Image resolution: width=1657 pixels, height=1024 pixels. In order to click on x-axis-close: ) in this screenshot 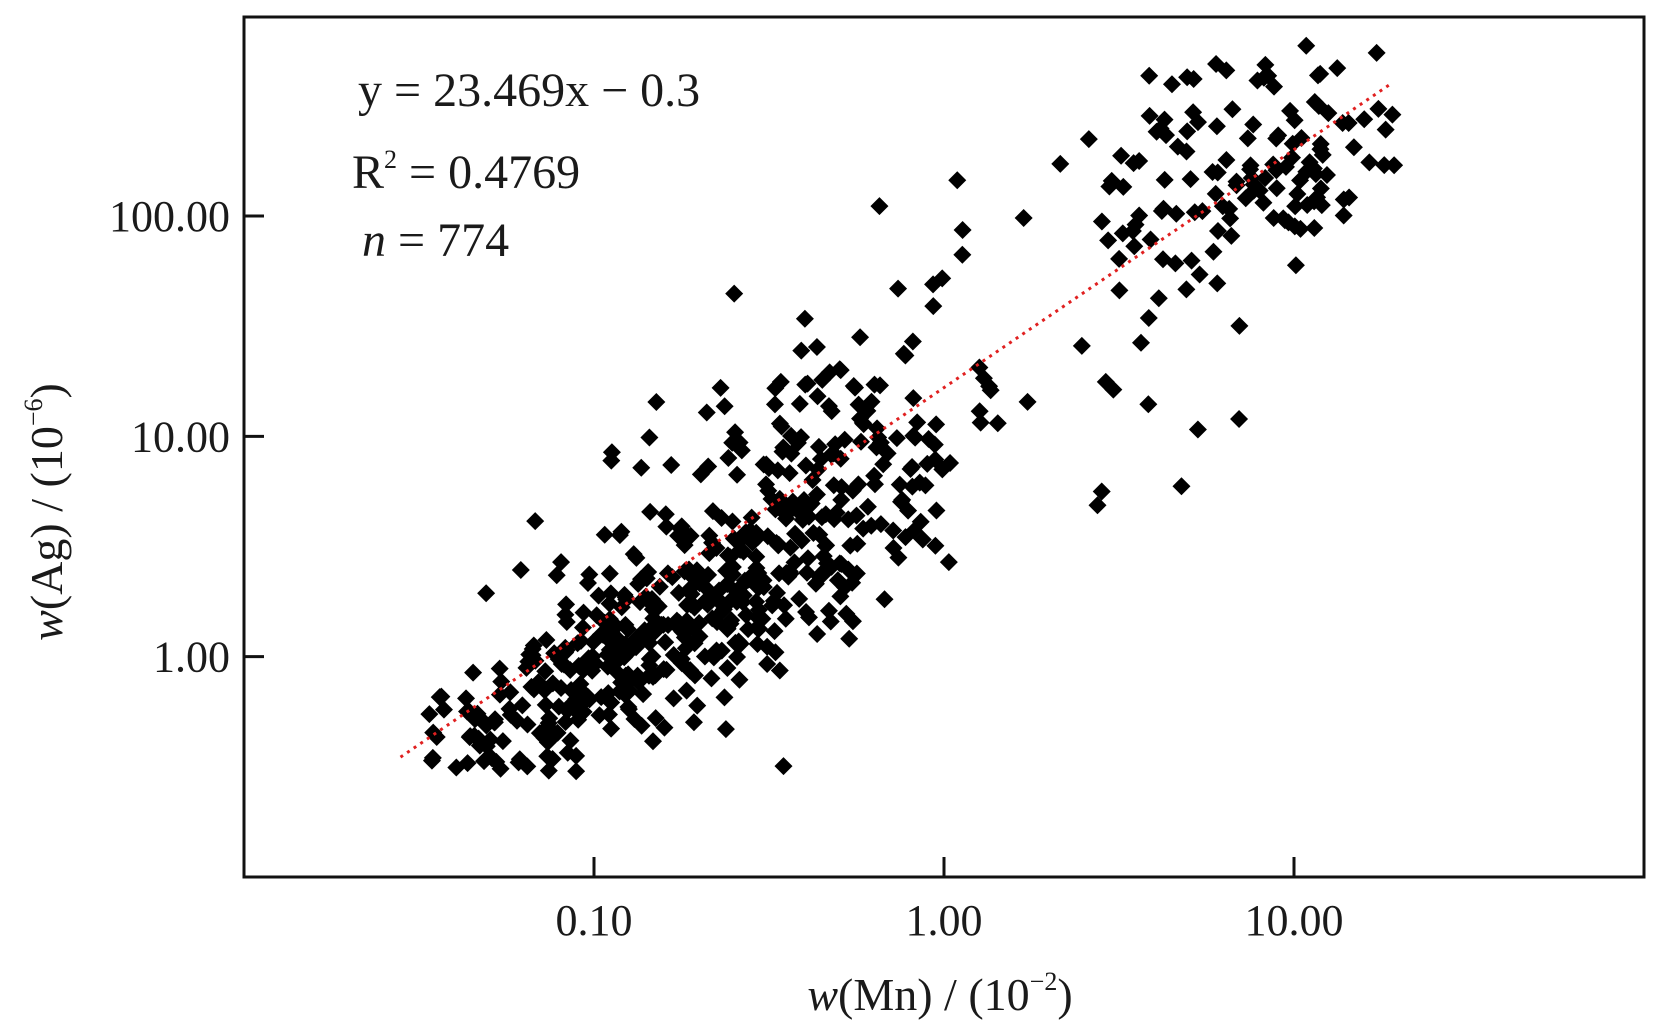, I will do `click(1064, 994)`.